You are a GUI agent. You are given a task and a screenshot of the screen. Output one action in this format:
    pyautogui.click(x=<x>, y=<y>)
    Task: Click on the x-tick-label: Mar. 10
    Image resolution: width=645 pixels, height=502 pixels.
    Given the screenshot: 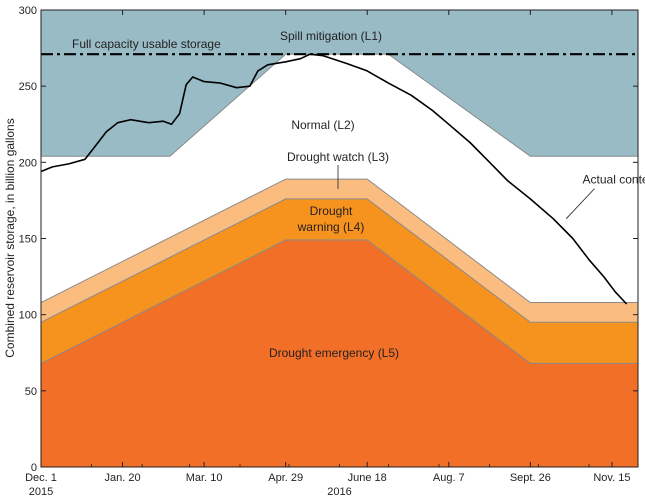 What is the action you would take?
    pyautogui.click(x=204, y=478)
    